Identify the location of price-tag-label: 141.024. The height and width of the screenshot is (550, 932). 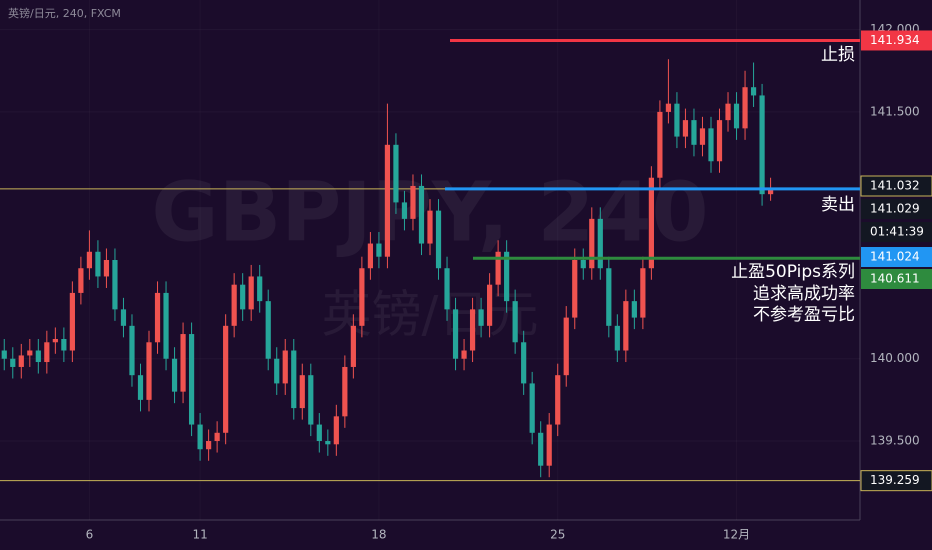
(895, 257).